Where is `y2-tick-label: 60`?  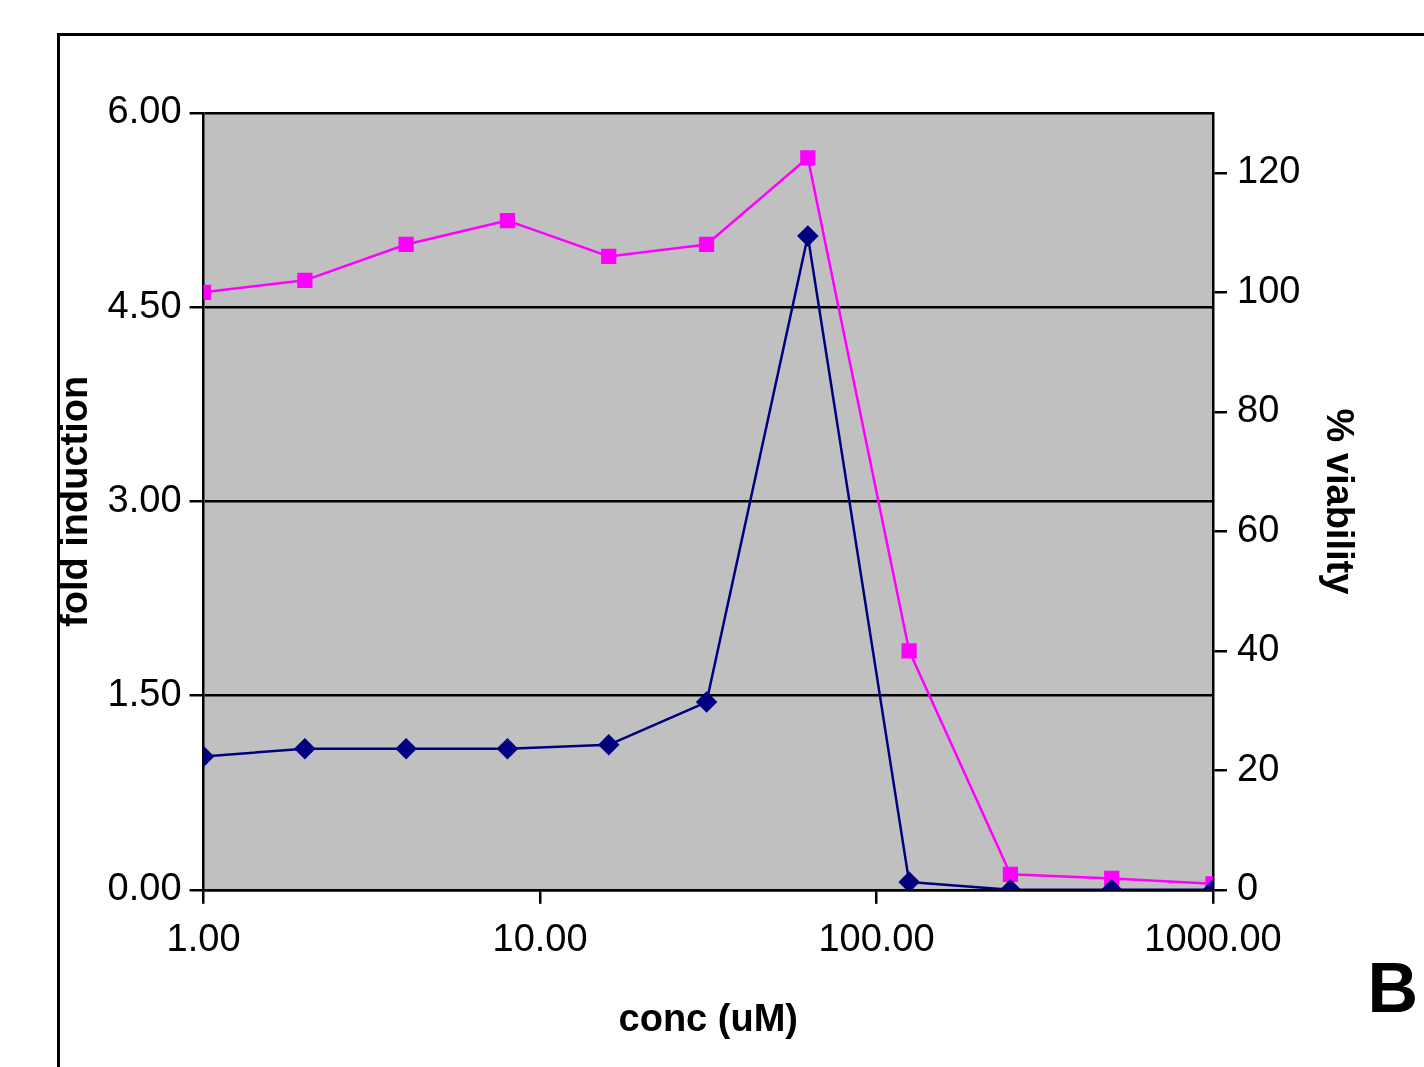
y2-tick-label: 60 is located at coordinates (1258, 528).